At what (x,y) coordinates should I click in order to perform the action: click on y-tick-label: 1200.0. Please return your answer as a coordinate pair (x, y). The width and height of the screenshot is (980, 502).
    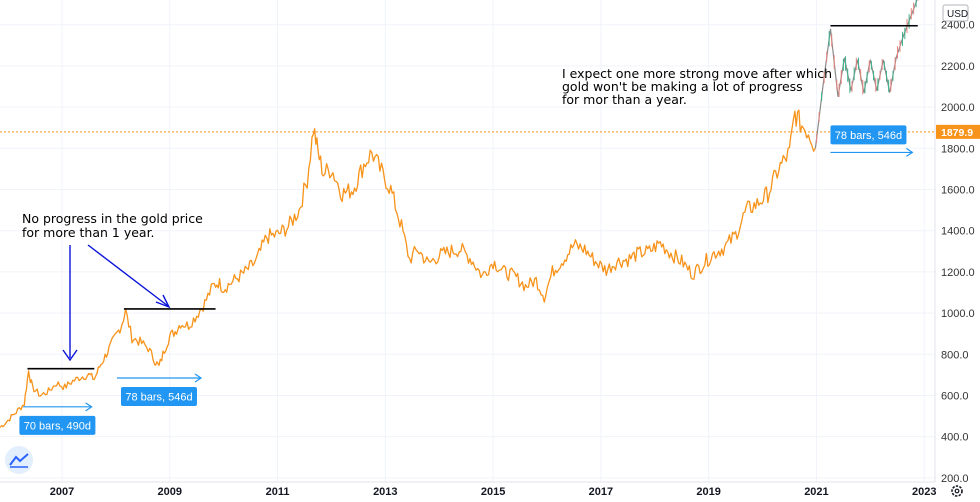
    Looking at the image, I should click on (958, 273).